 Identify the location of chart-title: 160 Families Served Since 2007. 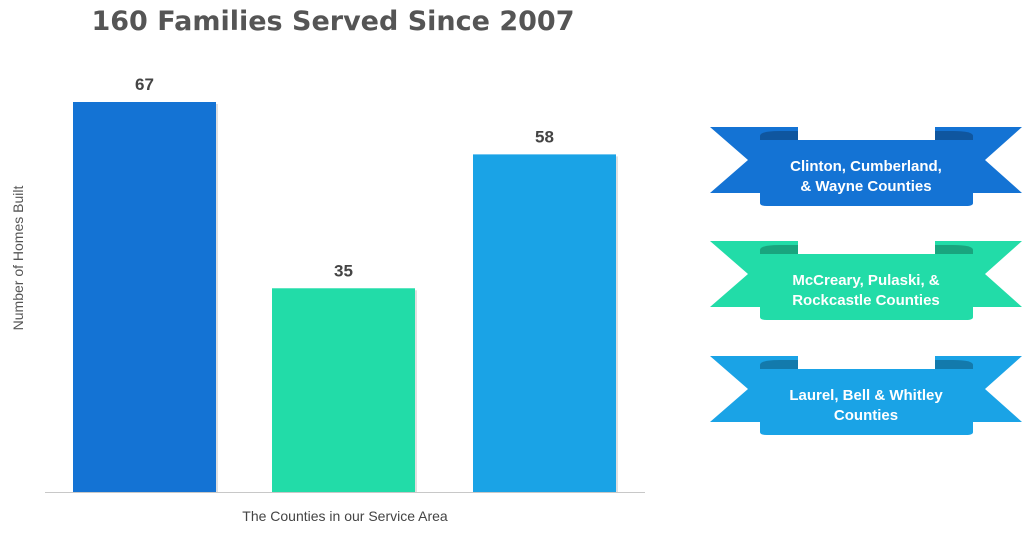
(333, 21).